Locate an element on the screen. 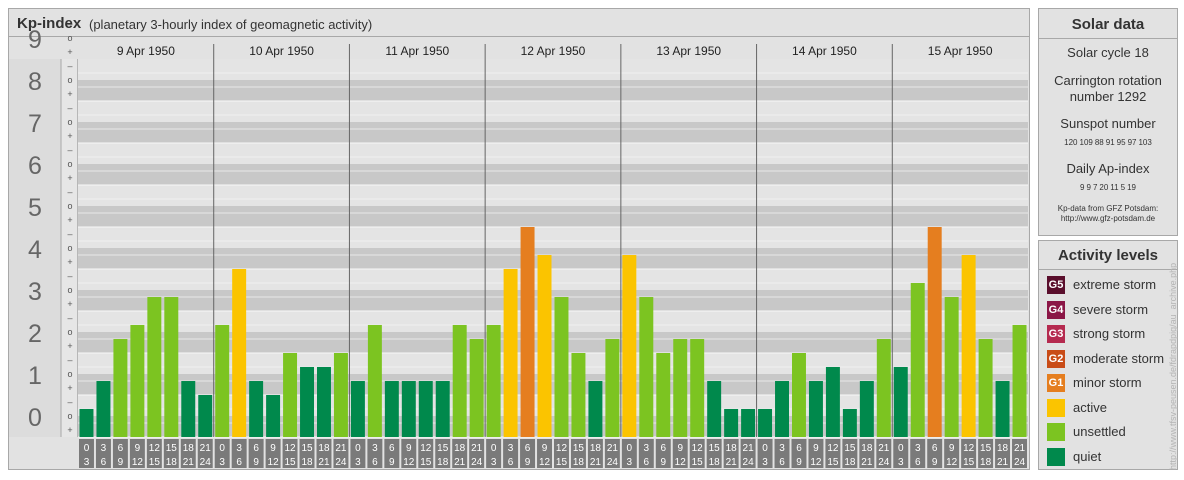  interval-end-label: 18 is located at coordinates (443, 462).